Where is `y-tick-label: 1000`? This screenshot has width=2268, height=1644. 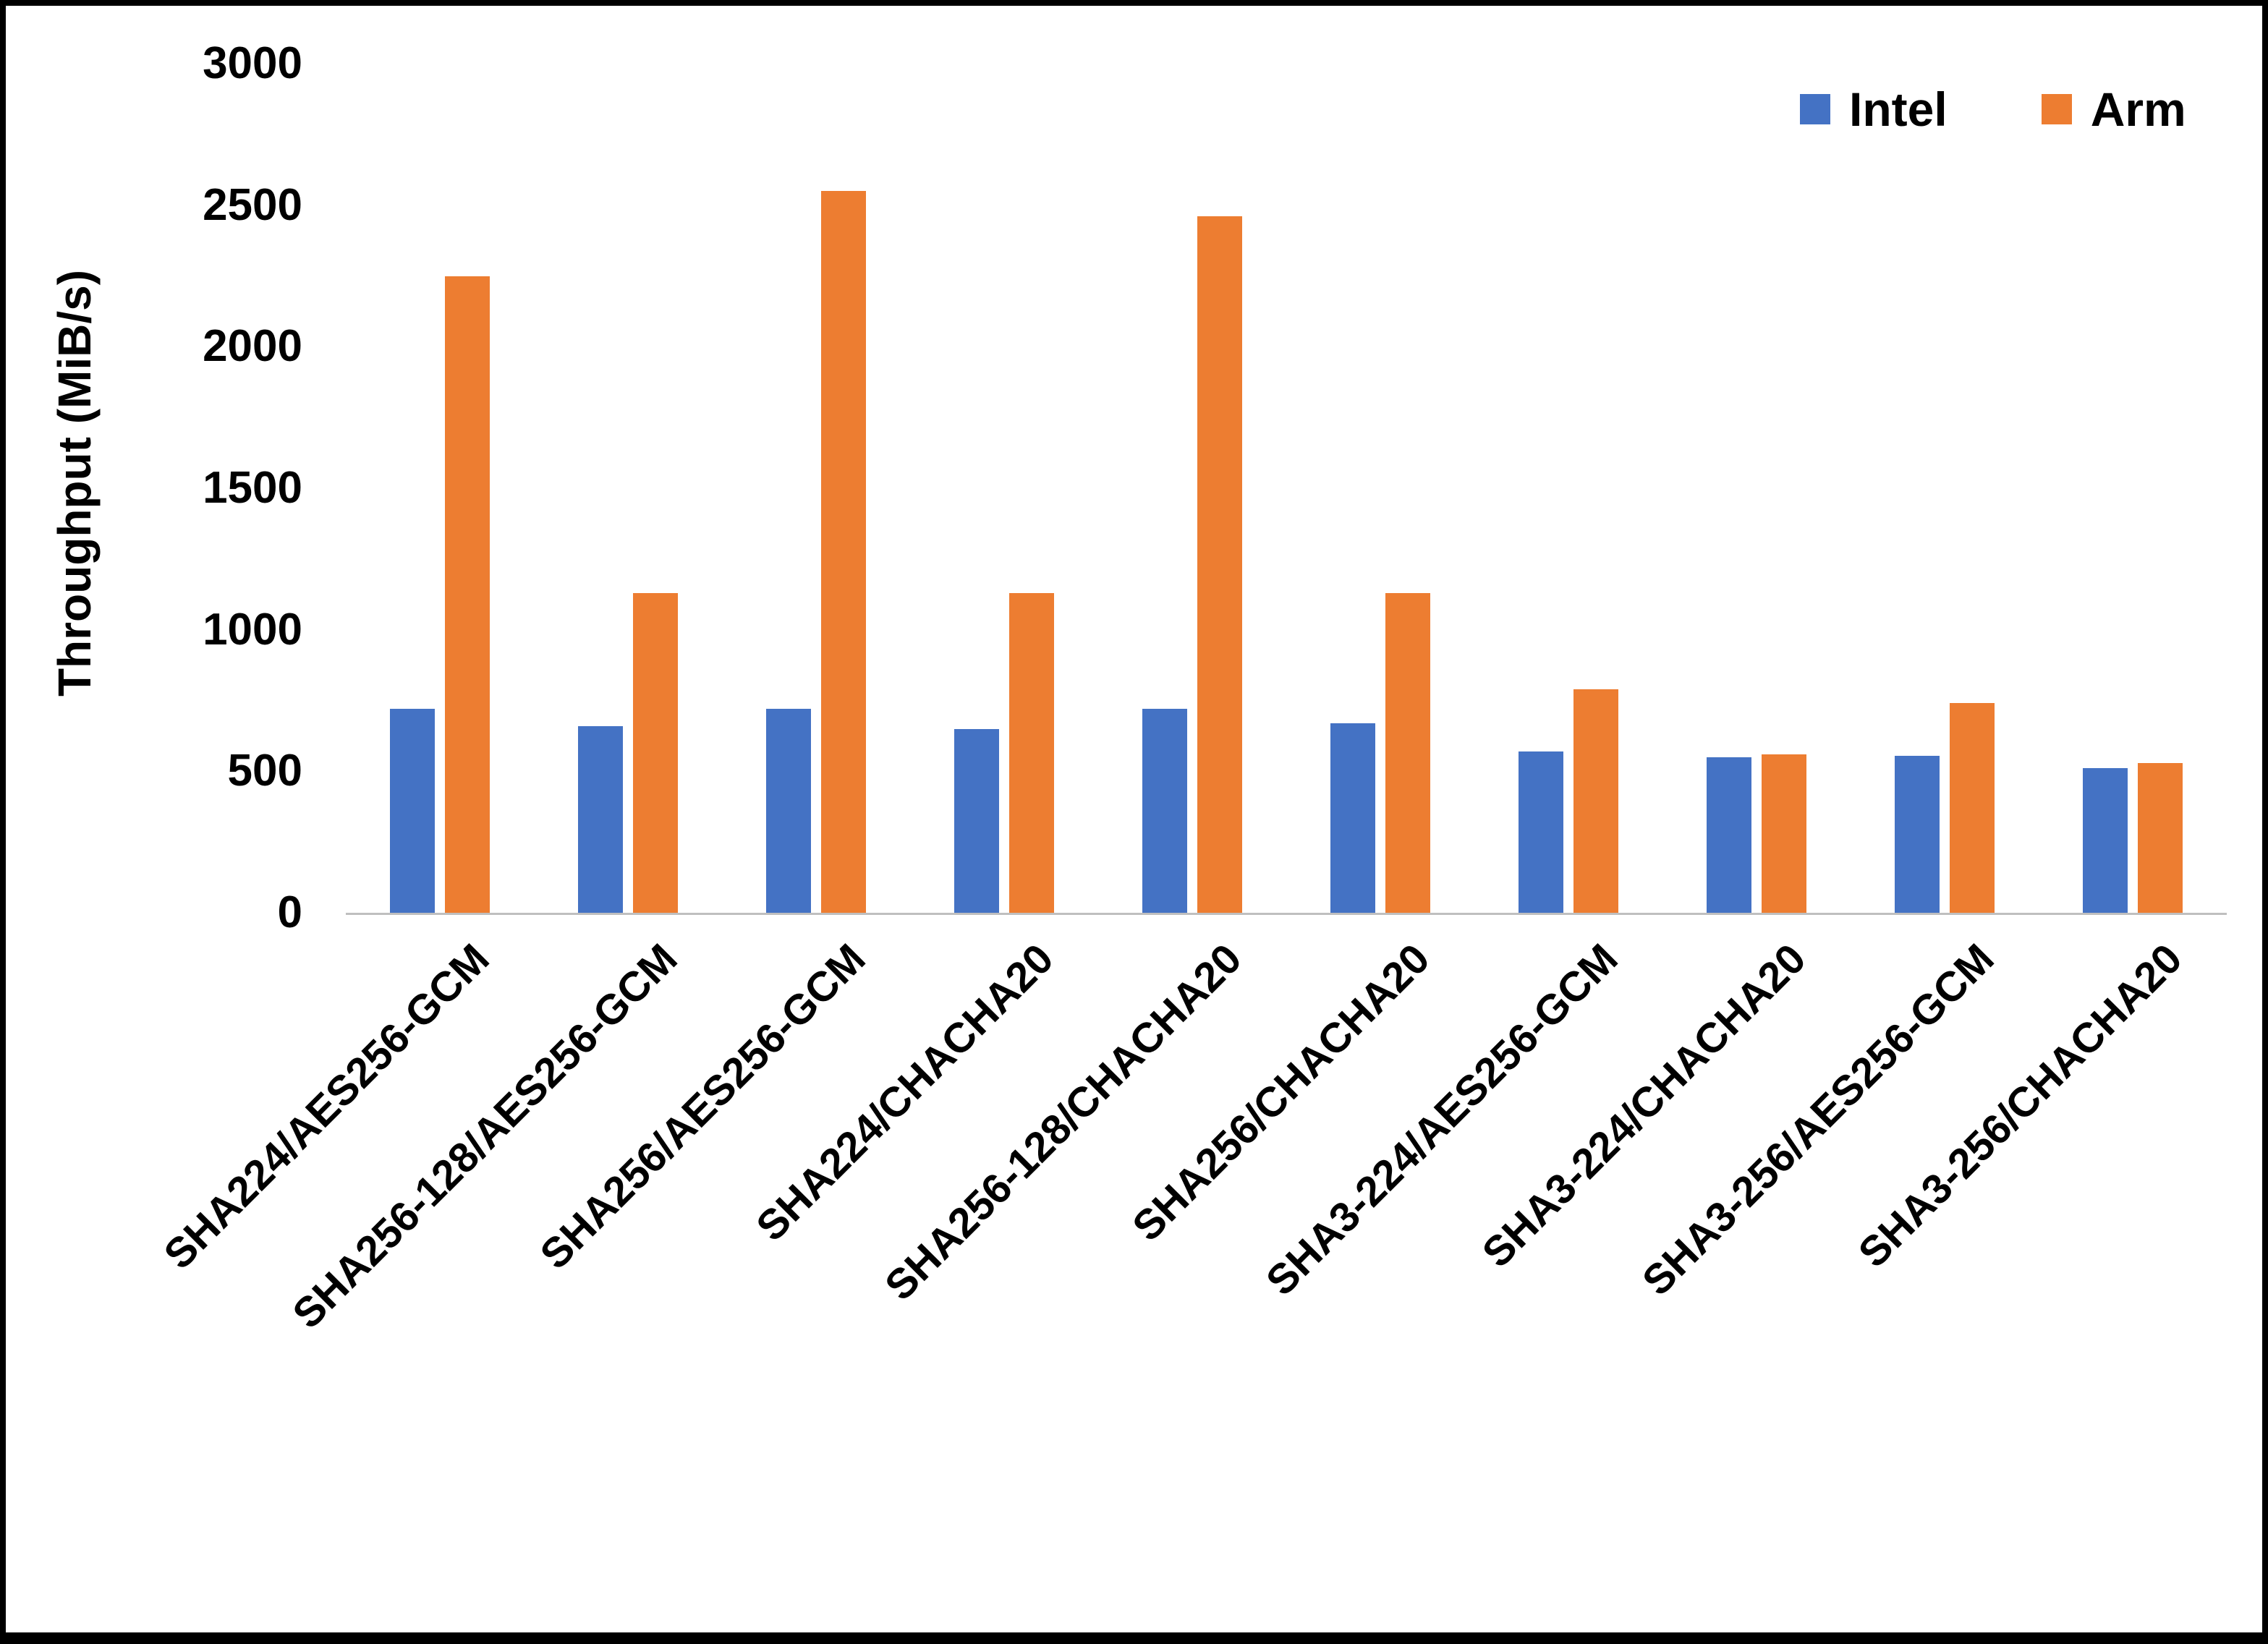
y-tick-label: 1000 is located at coordinates (252, 629).